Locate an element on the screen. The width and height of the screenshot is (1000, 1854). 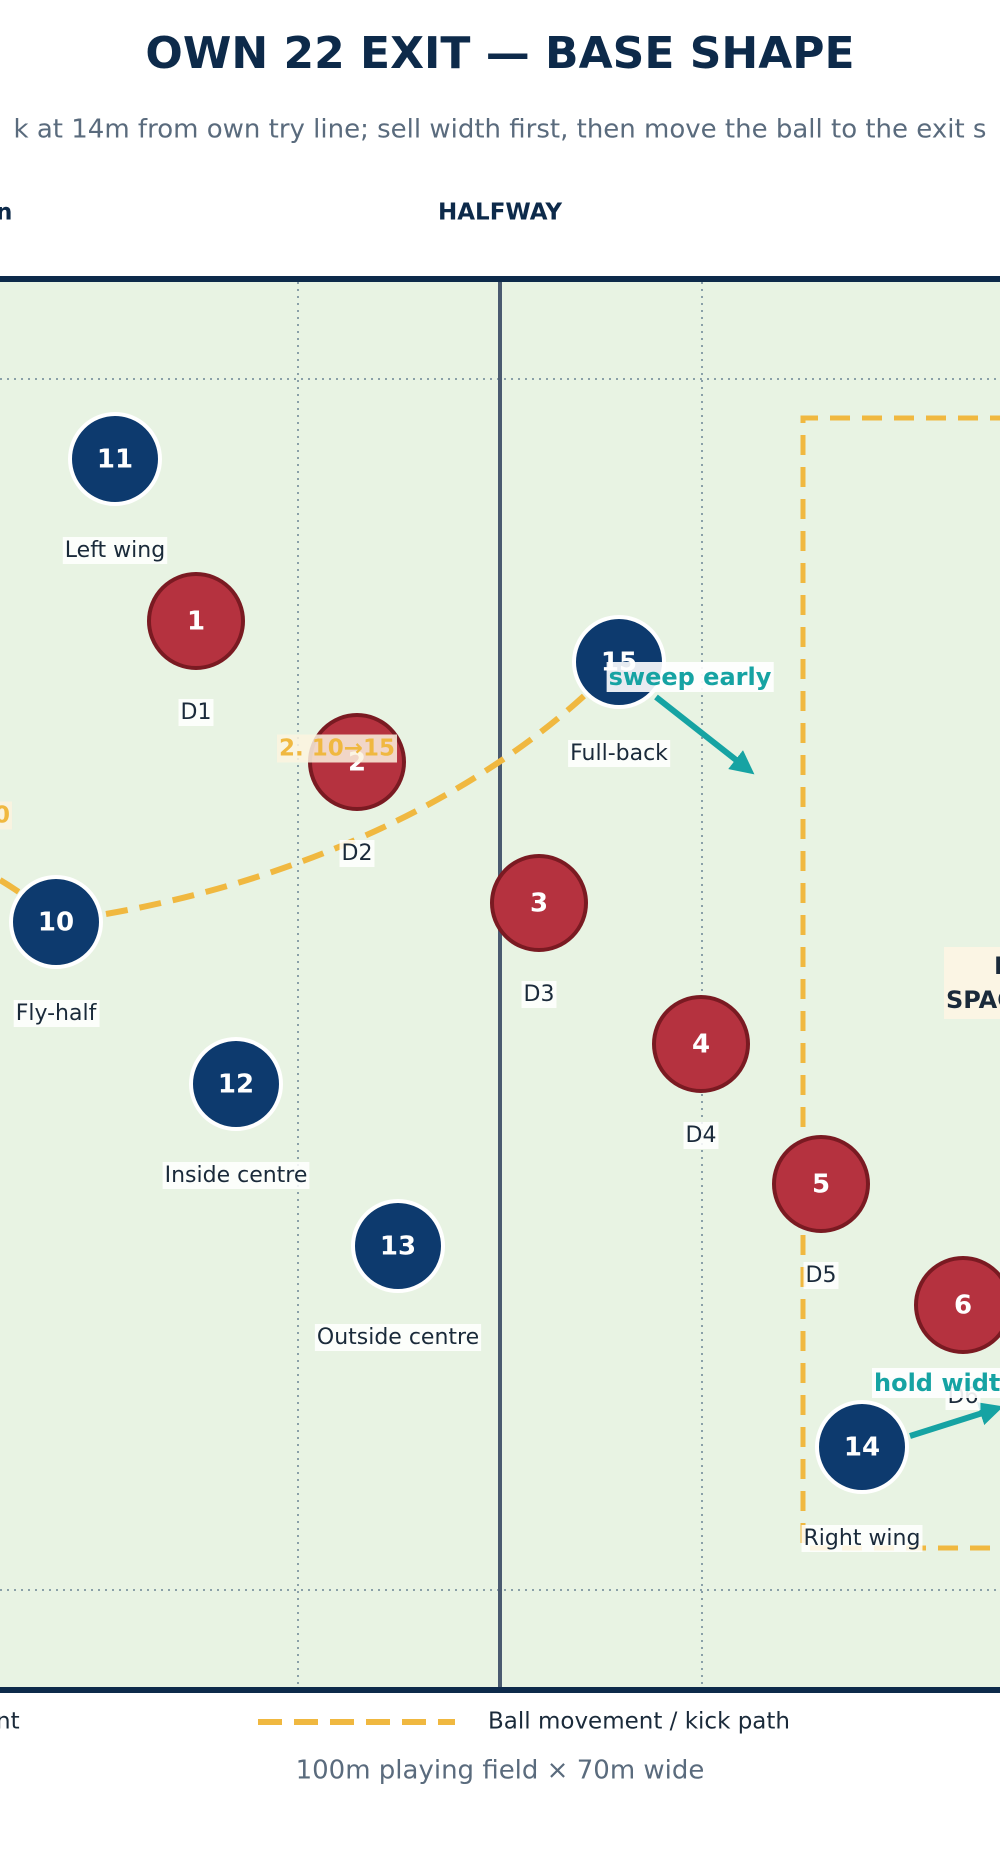
defender-number: 1 is located at coordinates (196, 622).